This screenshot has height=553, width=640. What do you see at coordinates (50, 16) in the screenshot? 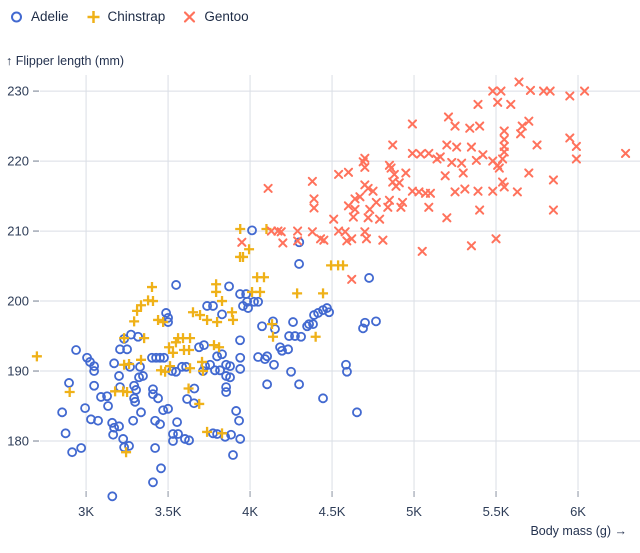
I see `legend-label-adelie: Adelie` at bounding box center [50, 16].